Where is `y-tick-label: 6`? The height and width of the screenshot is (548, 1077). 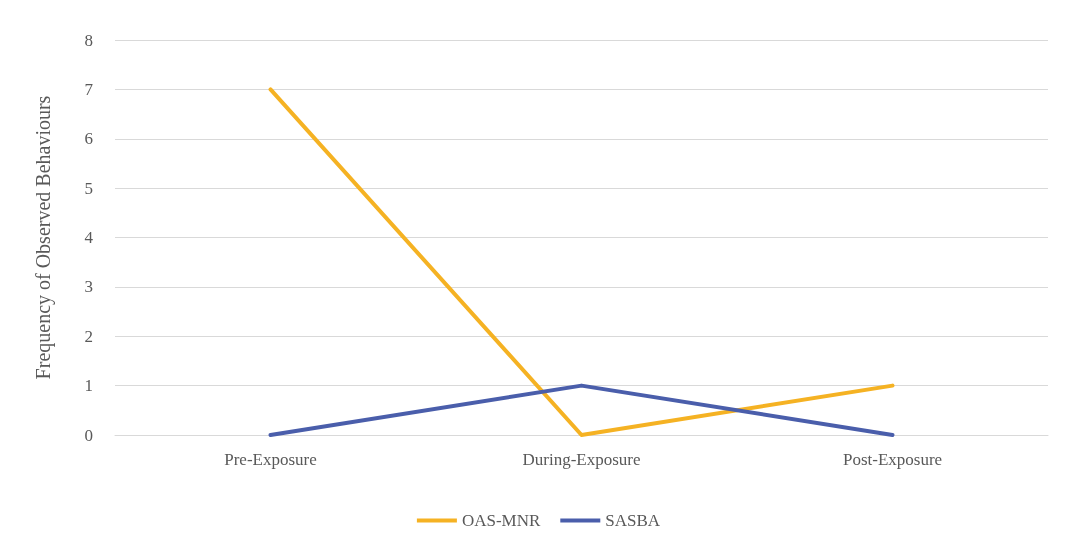 y-tick-label: 6 is located at coordinates (88, 139).